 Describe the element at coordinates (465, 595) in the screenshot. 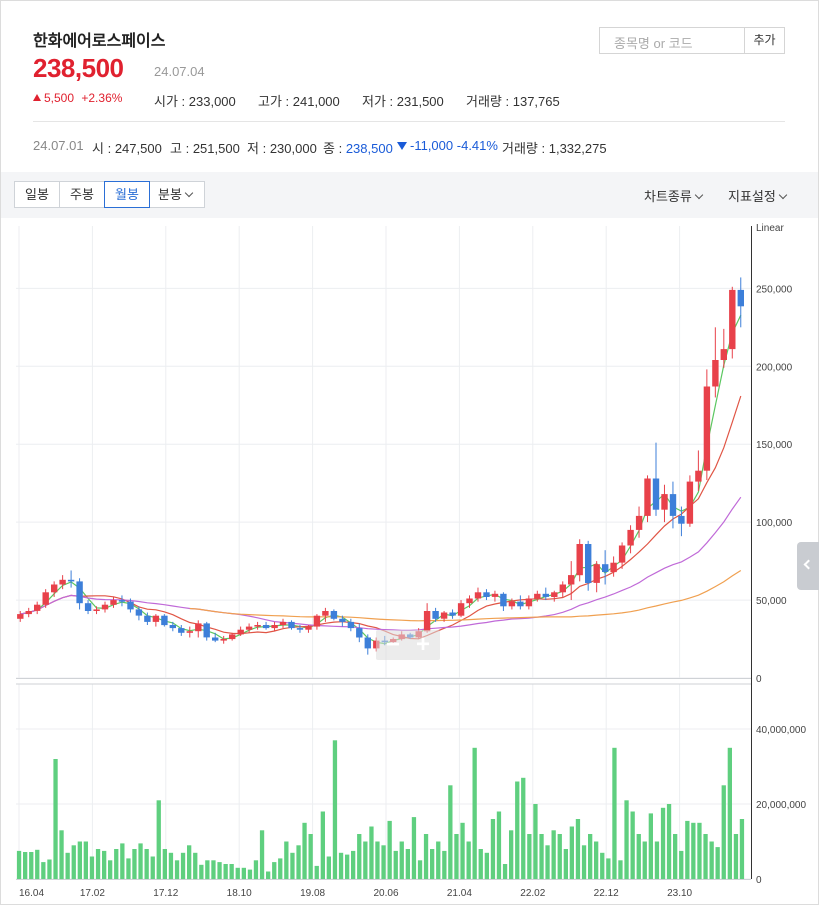

I see `ma120-line` at that location.